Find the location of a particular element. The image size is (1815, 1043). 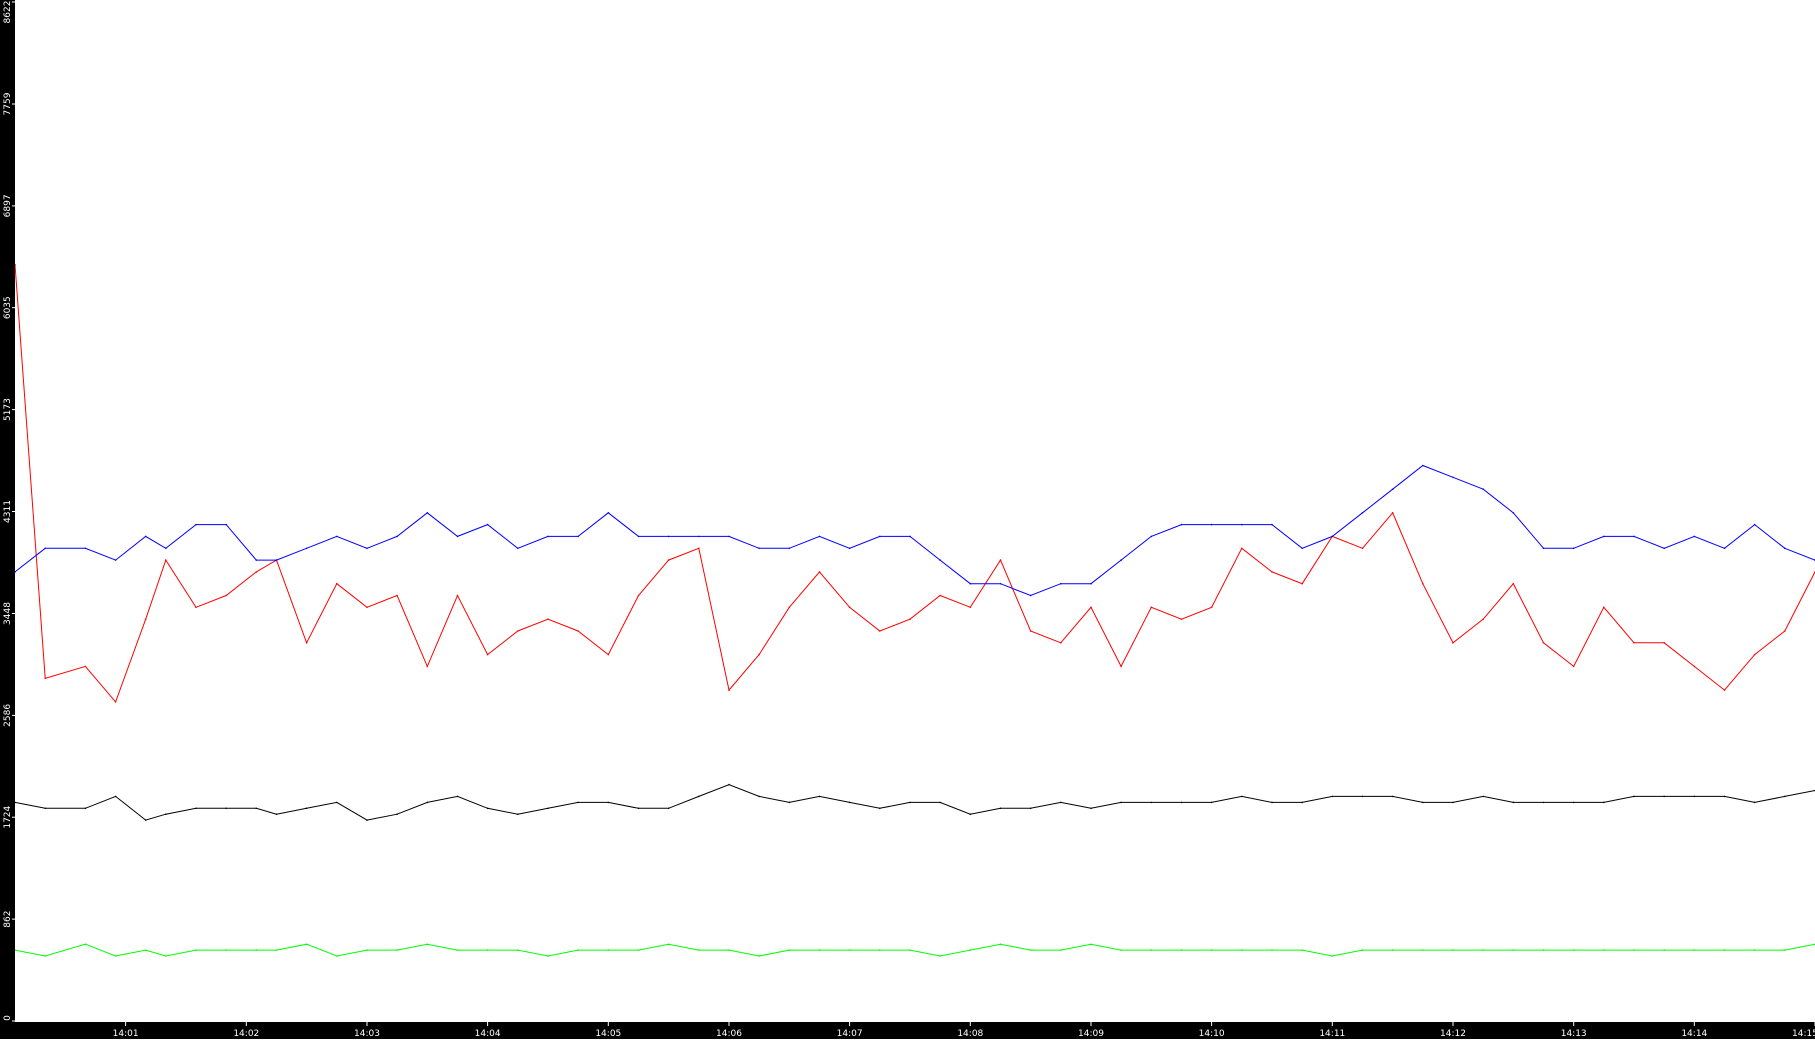

y-tick-label: 3448 is located at coordinates (8, 613).